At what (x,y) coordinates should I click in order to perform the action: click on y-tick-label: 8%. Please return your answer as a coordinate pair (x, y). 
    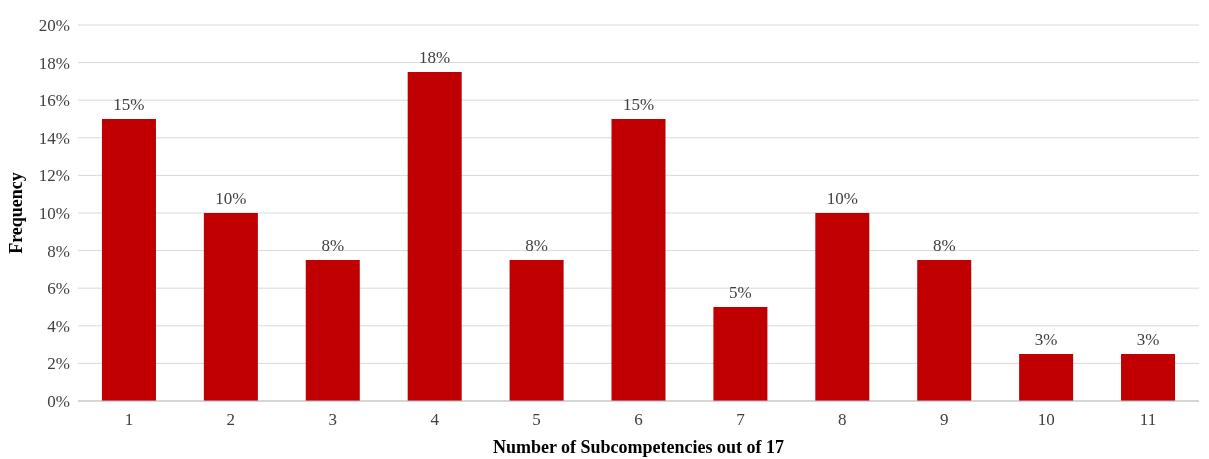
    Looking at the image, I should click on (58, 251).